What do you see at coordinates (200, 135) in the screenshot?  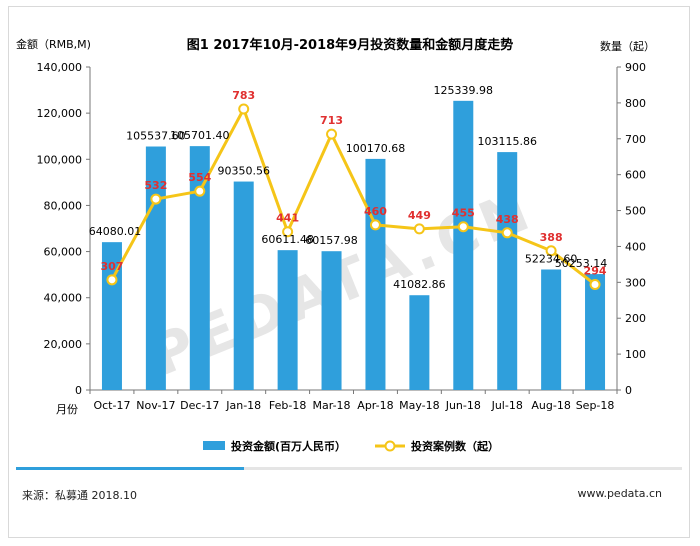 I see `amount-label: 105701.40` at bounding box center [200, 135].